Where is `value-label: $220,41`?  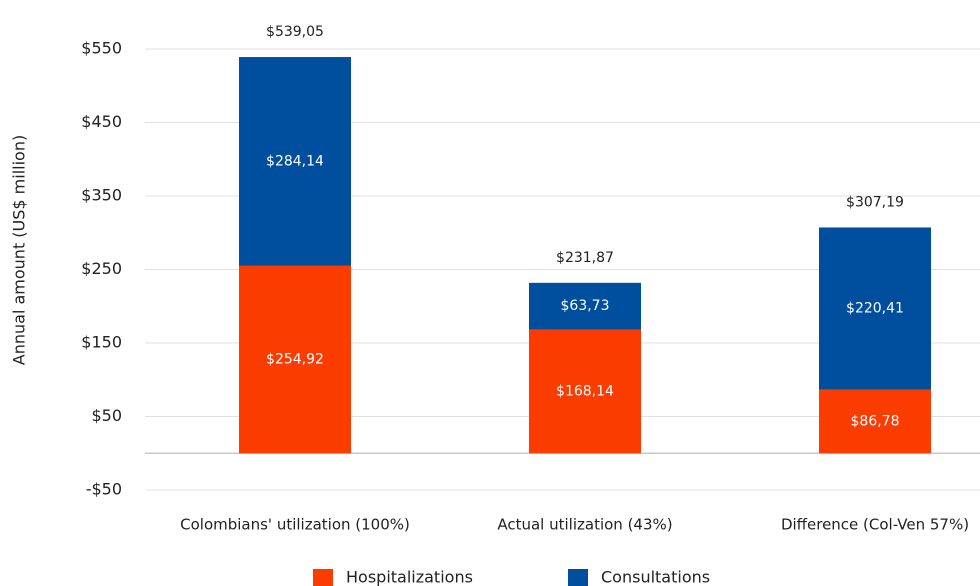 value-label: $220,41 is located at coordinates (875, 308).